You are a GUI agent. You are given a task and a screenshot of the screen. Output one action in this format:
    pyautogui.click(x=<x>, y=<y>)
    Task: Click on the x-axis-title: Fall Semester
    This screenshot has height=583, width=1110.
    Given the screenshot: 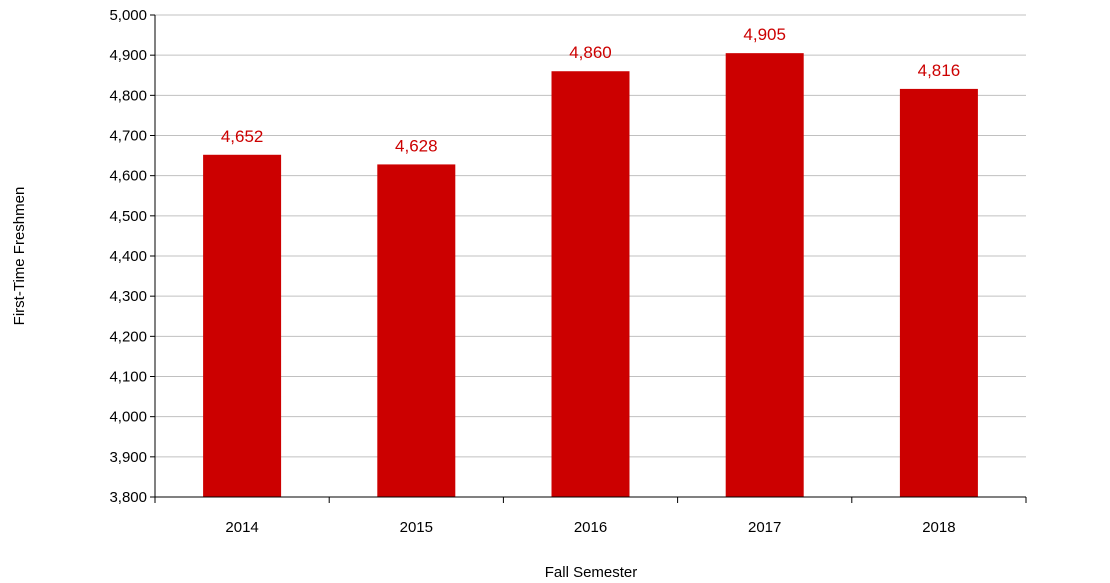 What is the action you would take?
    pyautogui.click(x=591, y=572)
    